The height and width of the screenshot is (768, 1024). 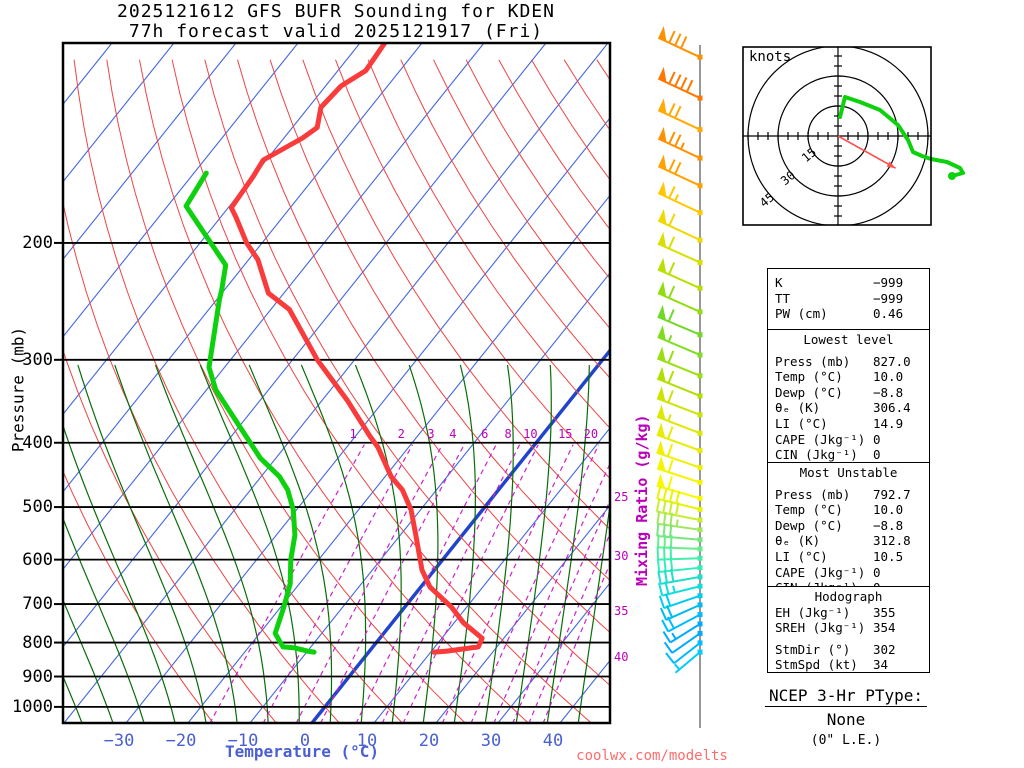 I want to click on temperature-tick-label: 40, so click(x=553, y=741).